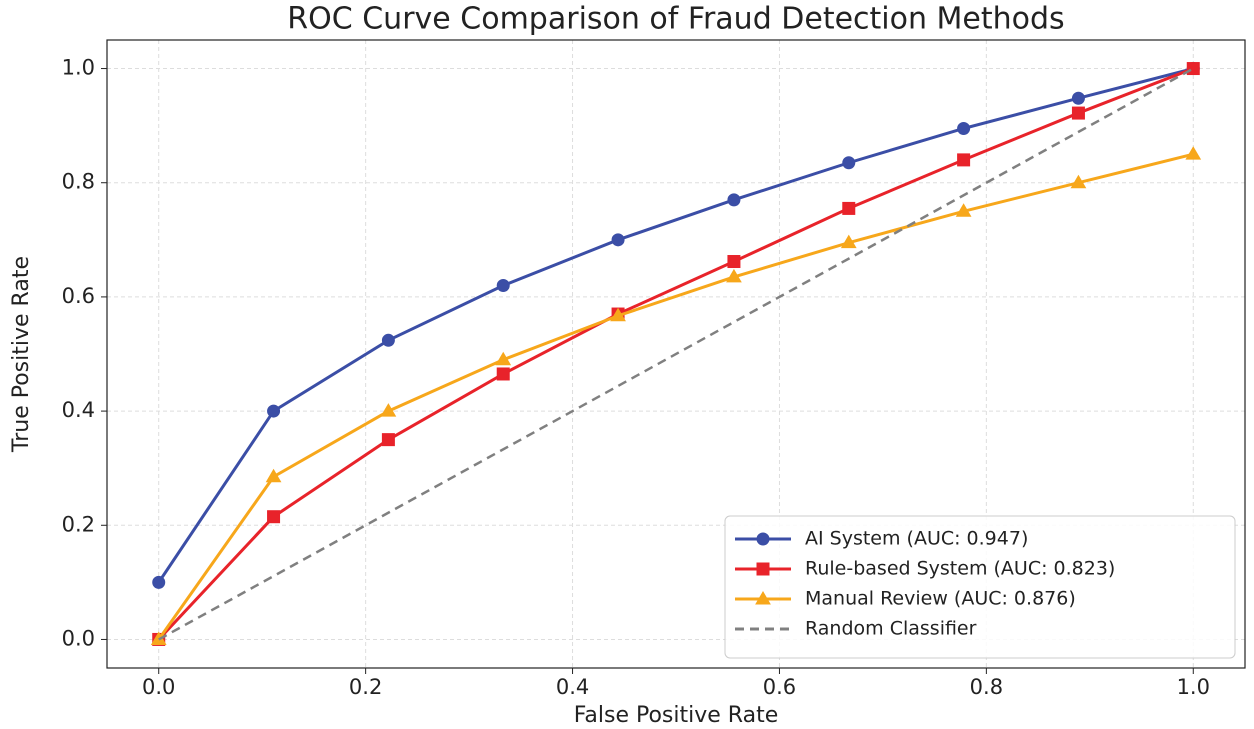  Describe the element at coordinates (676, 715) in the screenshot. I see `x-axis-label: False Positive Rate` at that location.